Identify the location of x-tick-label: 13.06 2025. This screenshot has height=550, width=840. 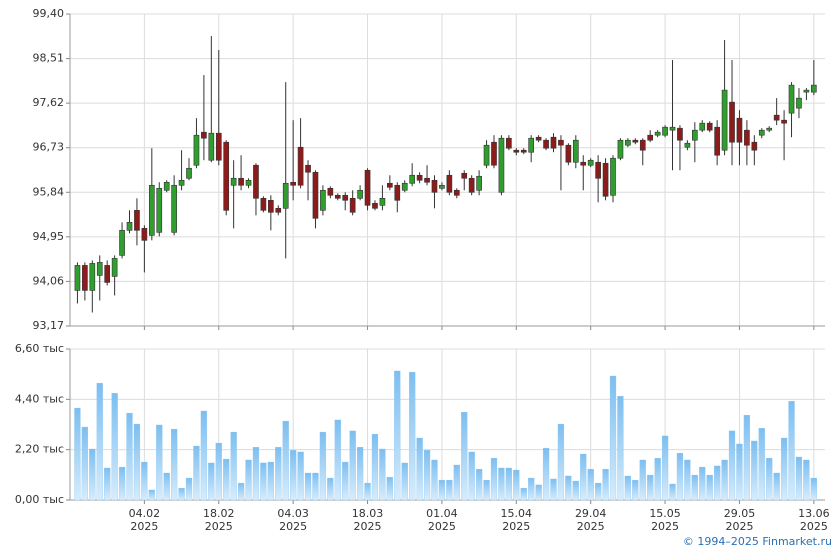
(814, 520).